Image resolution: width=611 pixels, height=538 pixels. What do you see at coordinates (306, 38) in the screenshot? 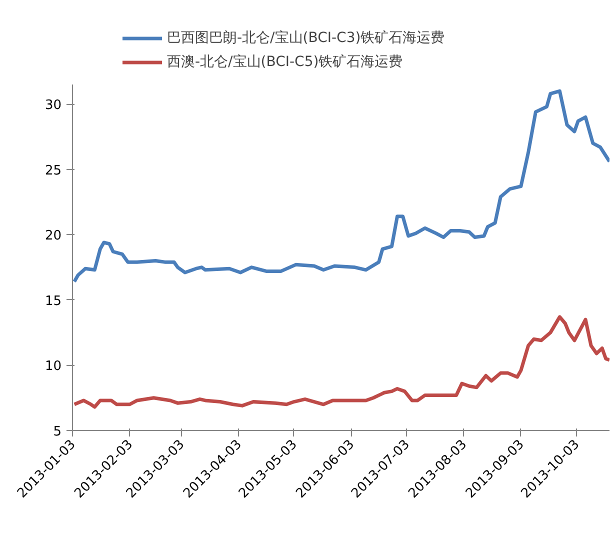
I see `legend-label: 巴西图巴朗-北仑/宝山(BCI-C3)铁矿石海运费` at bounding box center [306, 38].